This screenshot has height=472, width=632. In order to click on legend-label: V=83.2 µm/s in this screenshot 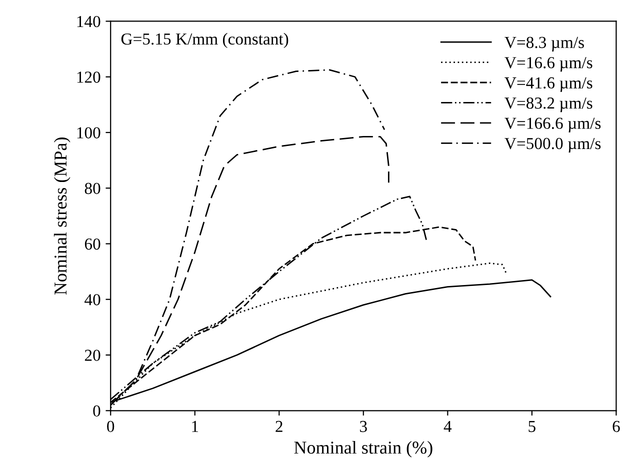, I will do `click(548, 104)`.